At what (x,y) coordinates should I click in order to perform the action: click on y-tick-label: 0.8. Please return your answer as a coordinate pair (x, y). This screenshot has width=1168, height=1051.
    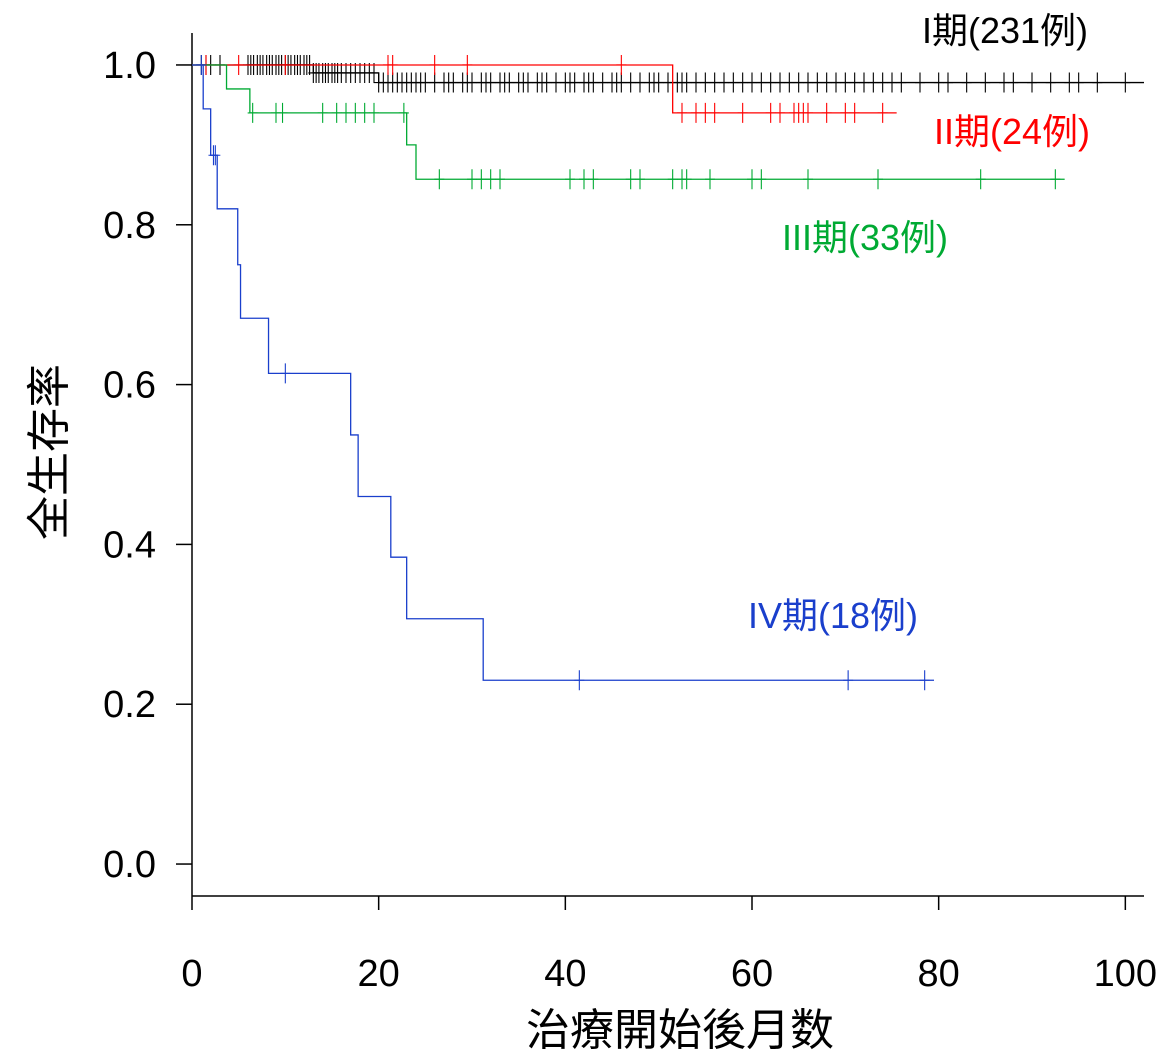
    Looking at the image, I should click on (129, 226).